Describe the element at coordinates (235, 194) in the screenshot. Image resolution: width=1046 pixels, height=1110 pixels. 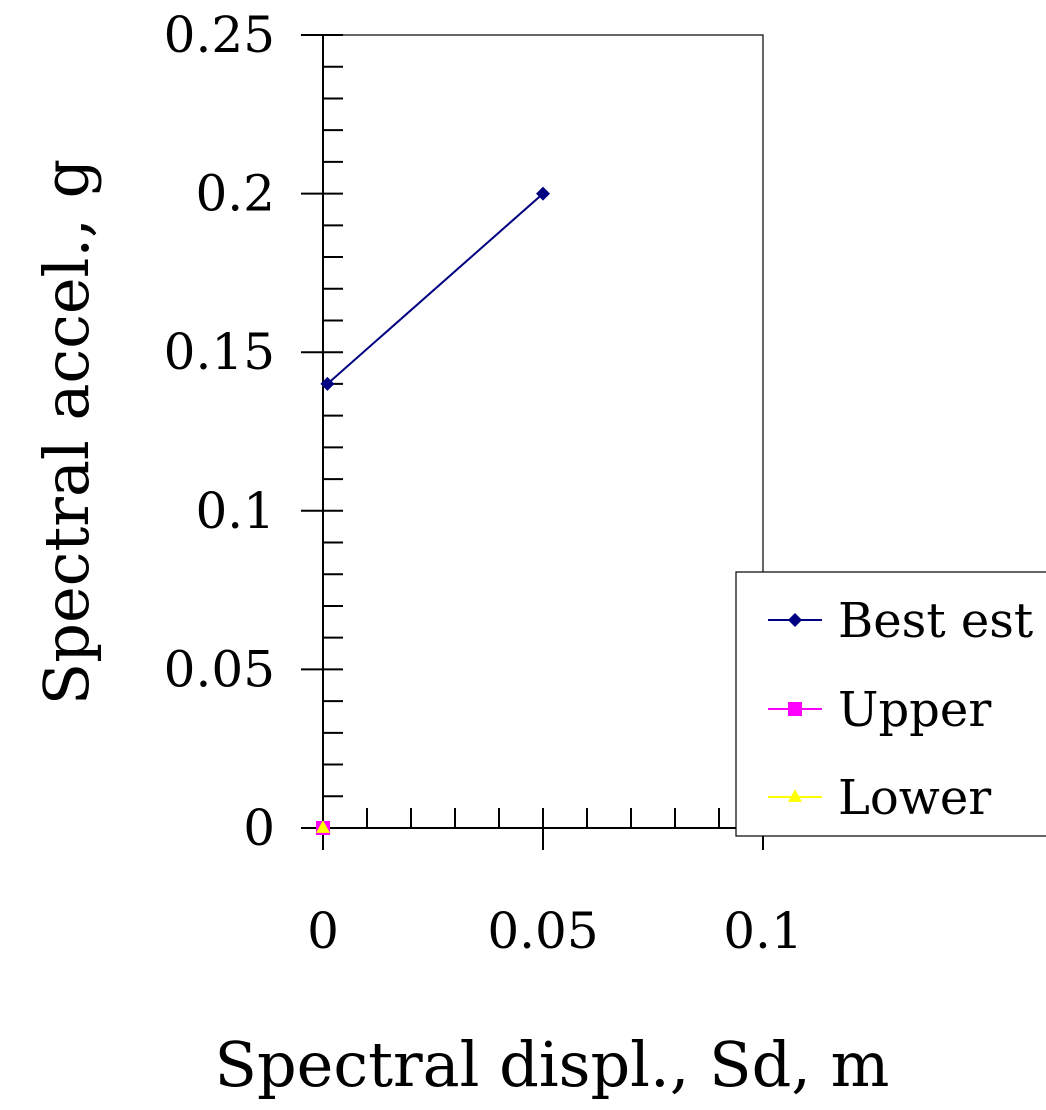
I see `y-tick-label: 0.2` at that location.